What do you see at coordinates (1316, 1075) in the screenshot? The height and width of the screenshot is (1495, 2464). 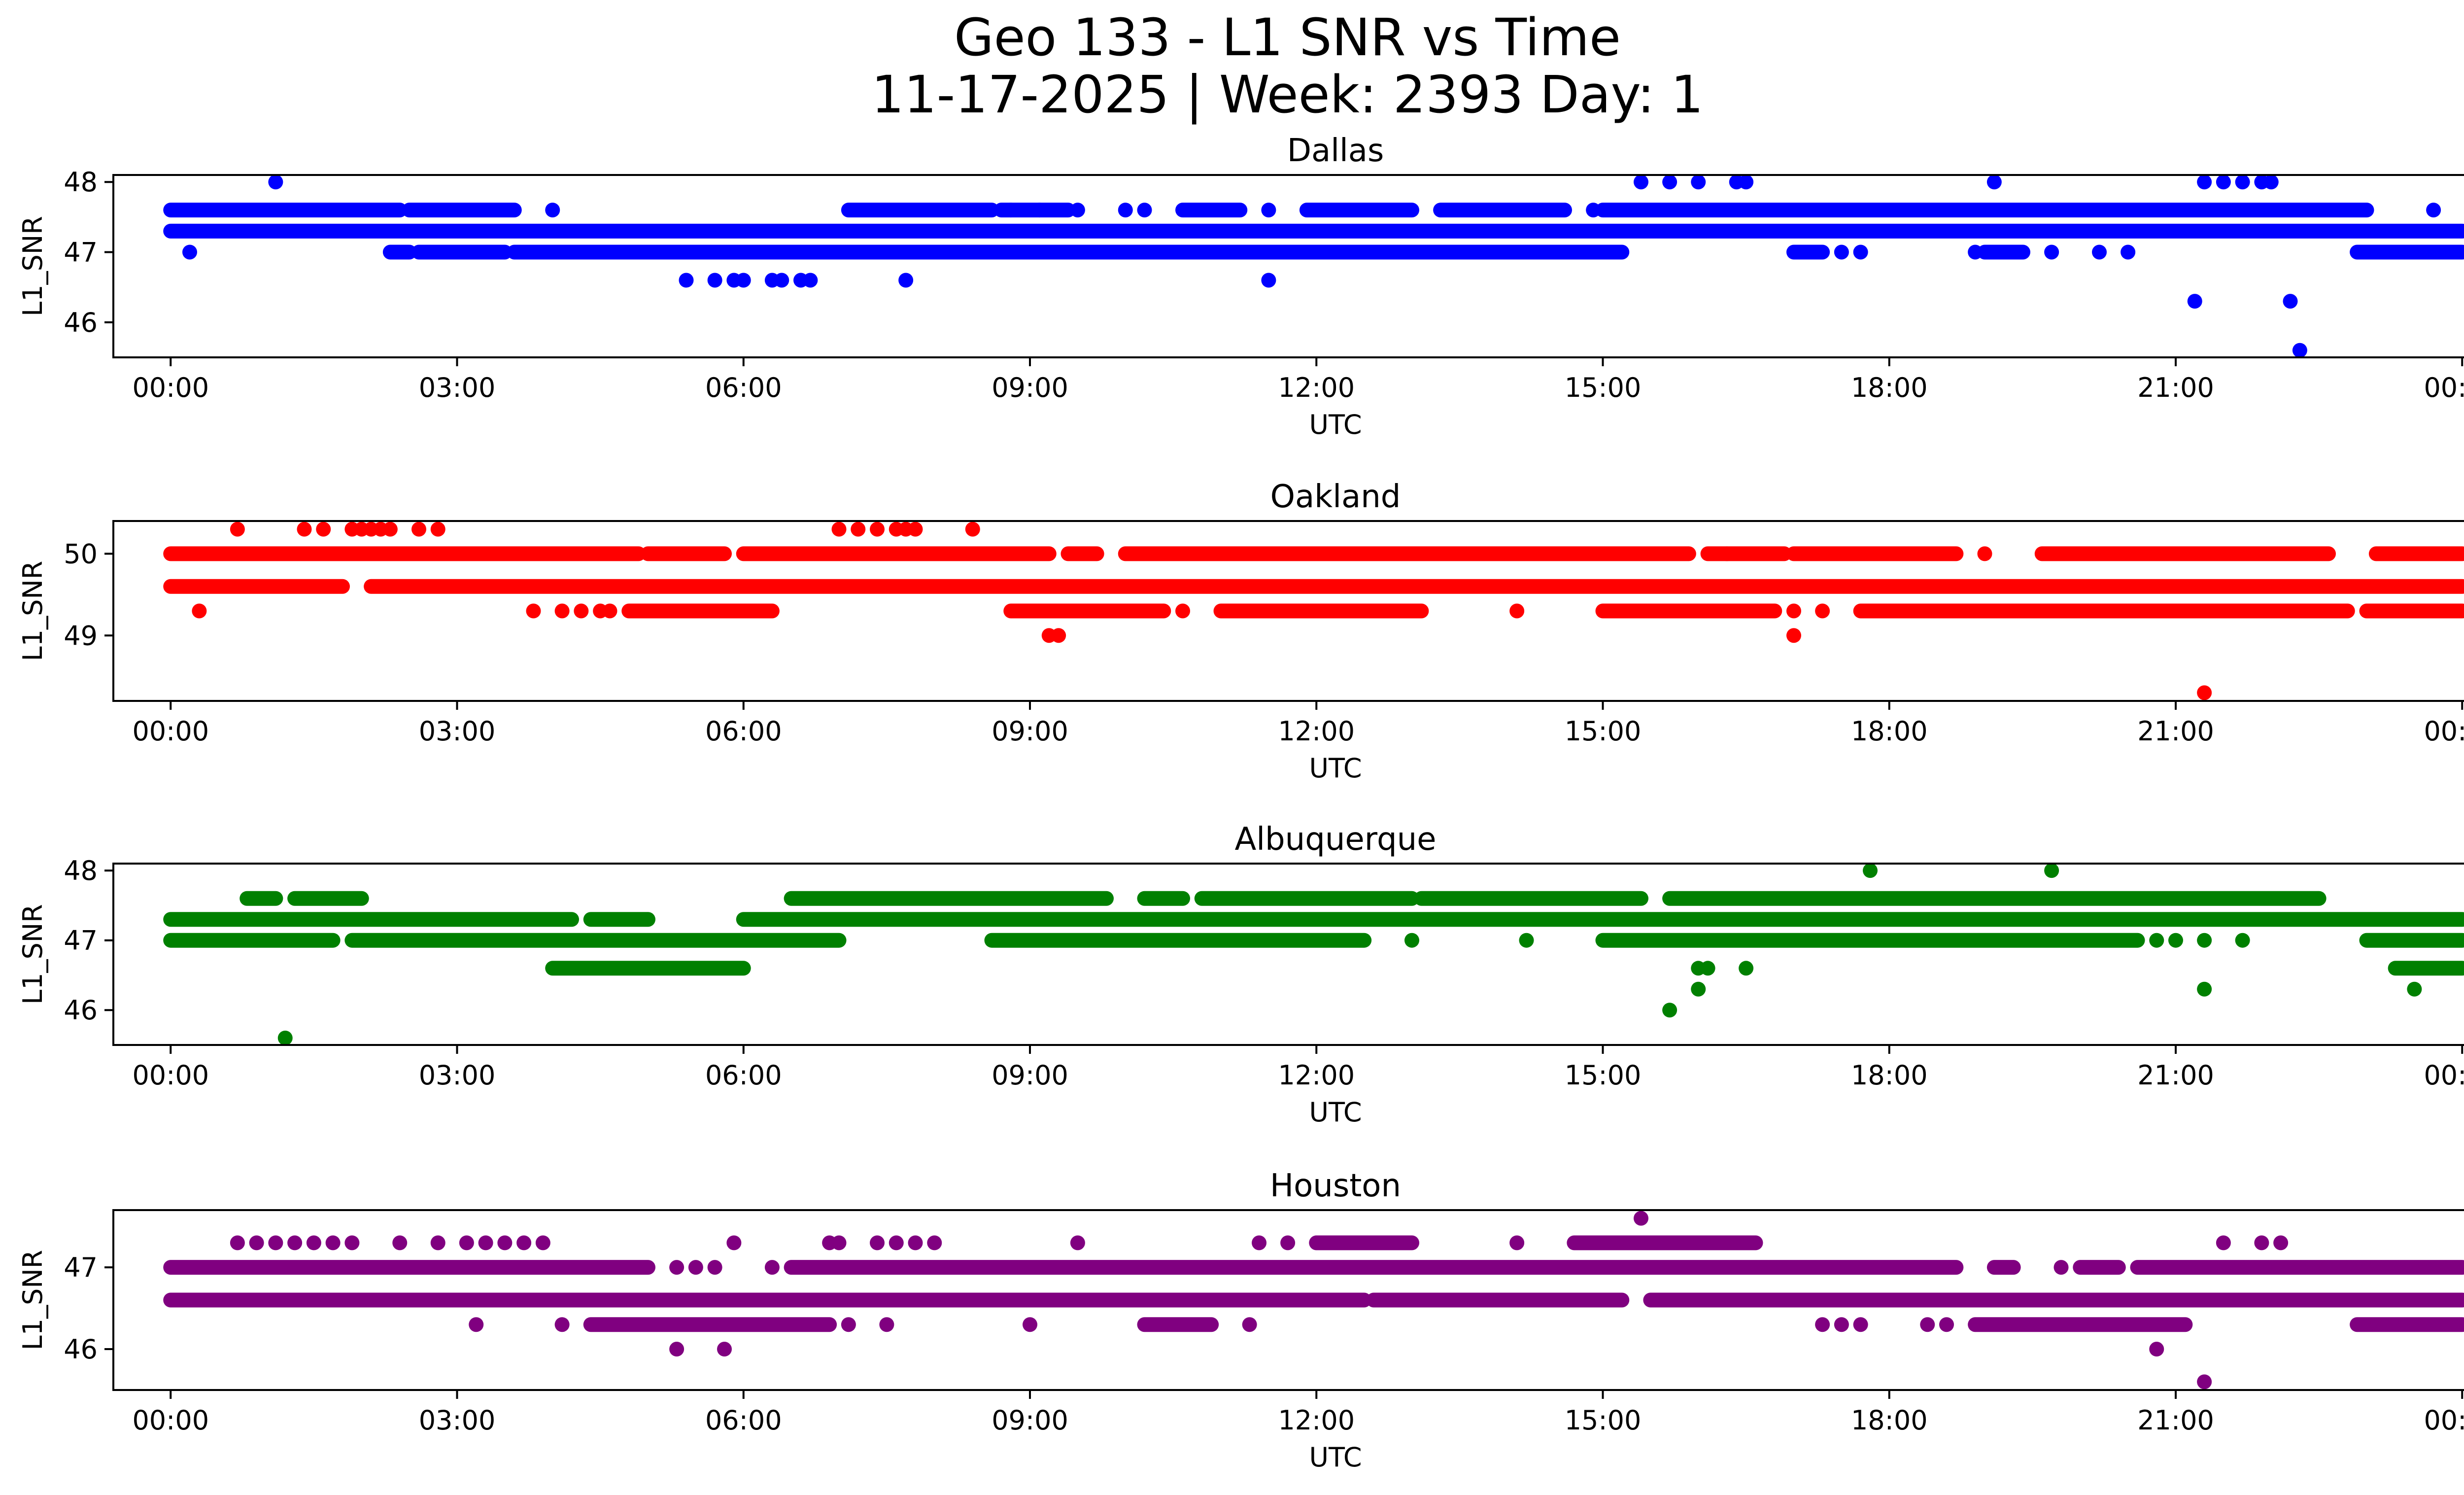 I see `x-tick-label: 12:00` at bounding box center [1316, 1075].